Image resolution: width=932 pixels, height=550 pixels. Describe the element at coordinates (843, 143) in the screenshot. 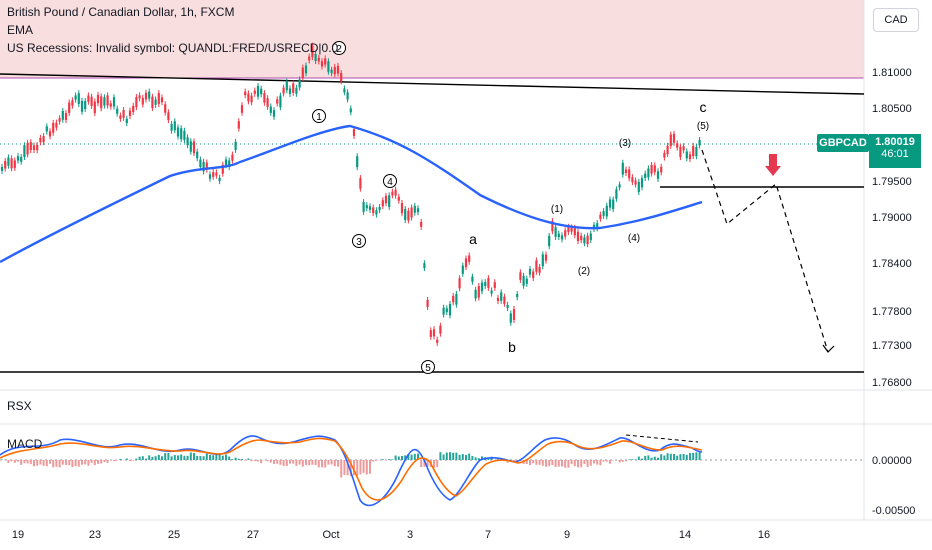

I see `symbol-tag: GBPCAD` at that location.